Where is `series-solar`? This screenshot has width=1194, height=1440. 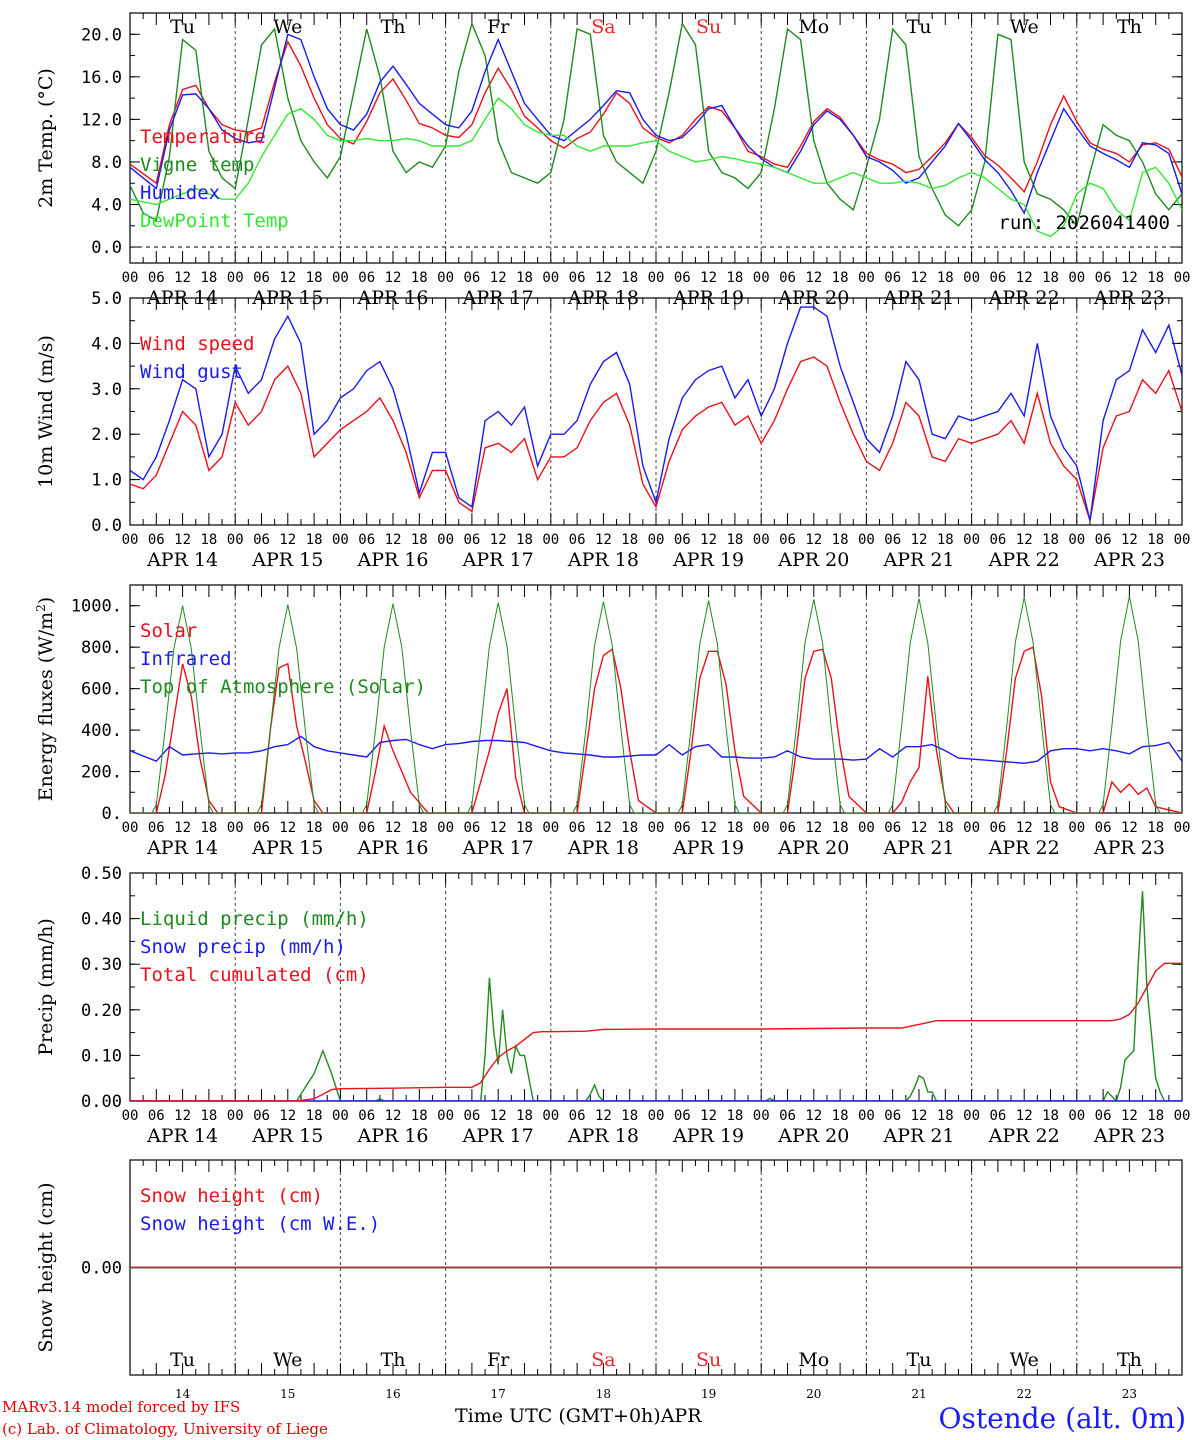
series-solar is located at coordinates (656, 729).